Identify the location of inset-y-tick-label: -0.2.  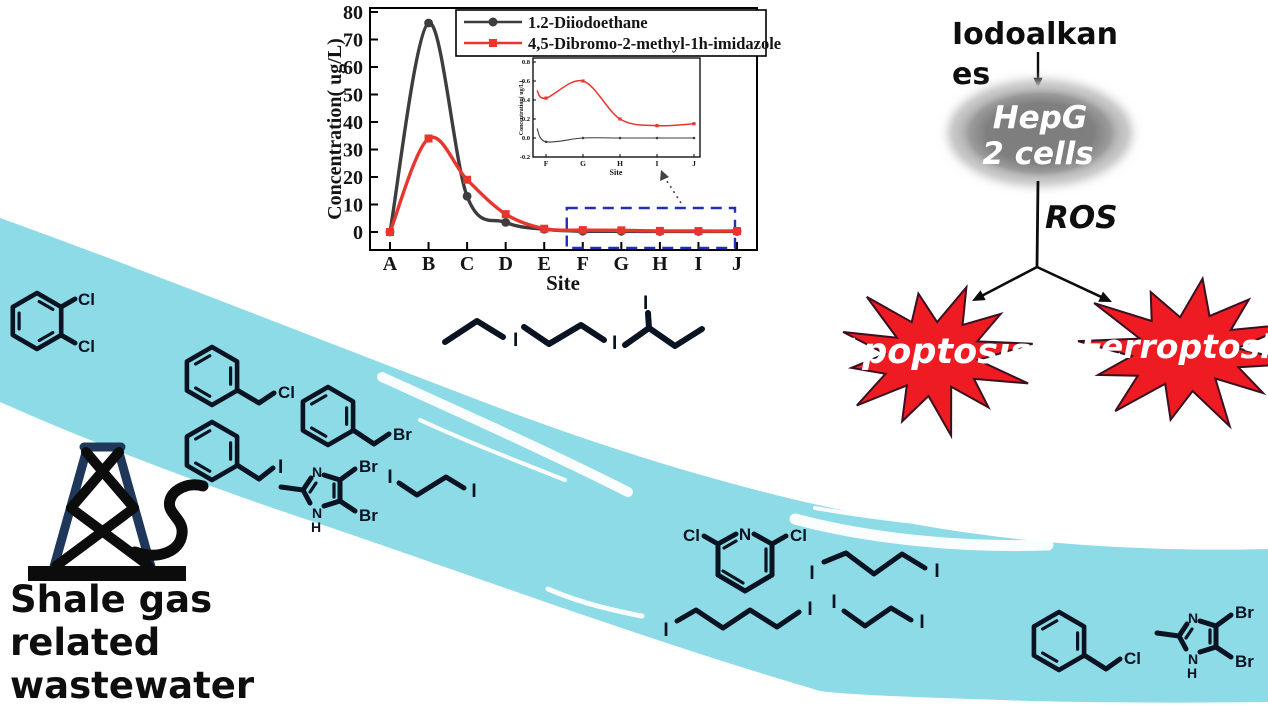
(525, 157).